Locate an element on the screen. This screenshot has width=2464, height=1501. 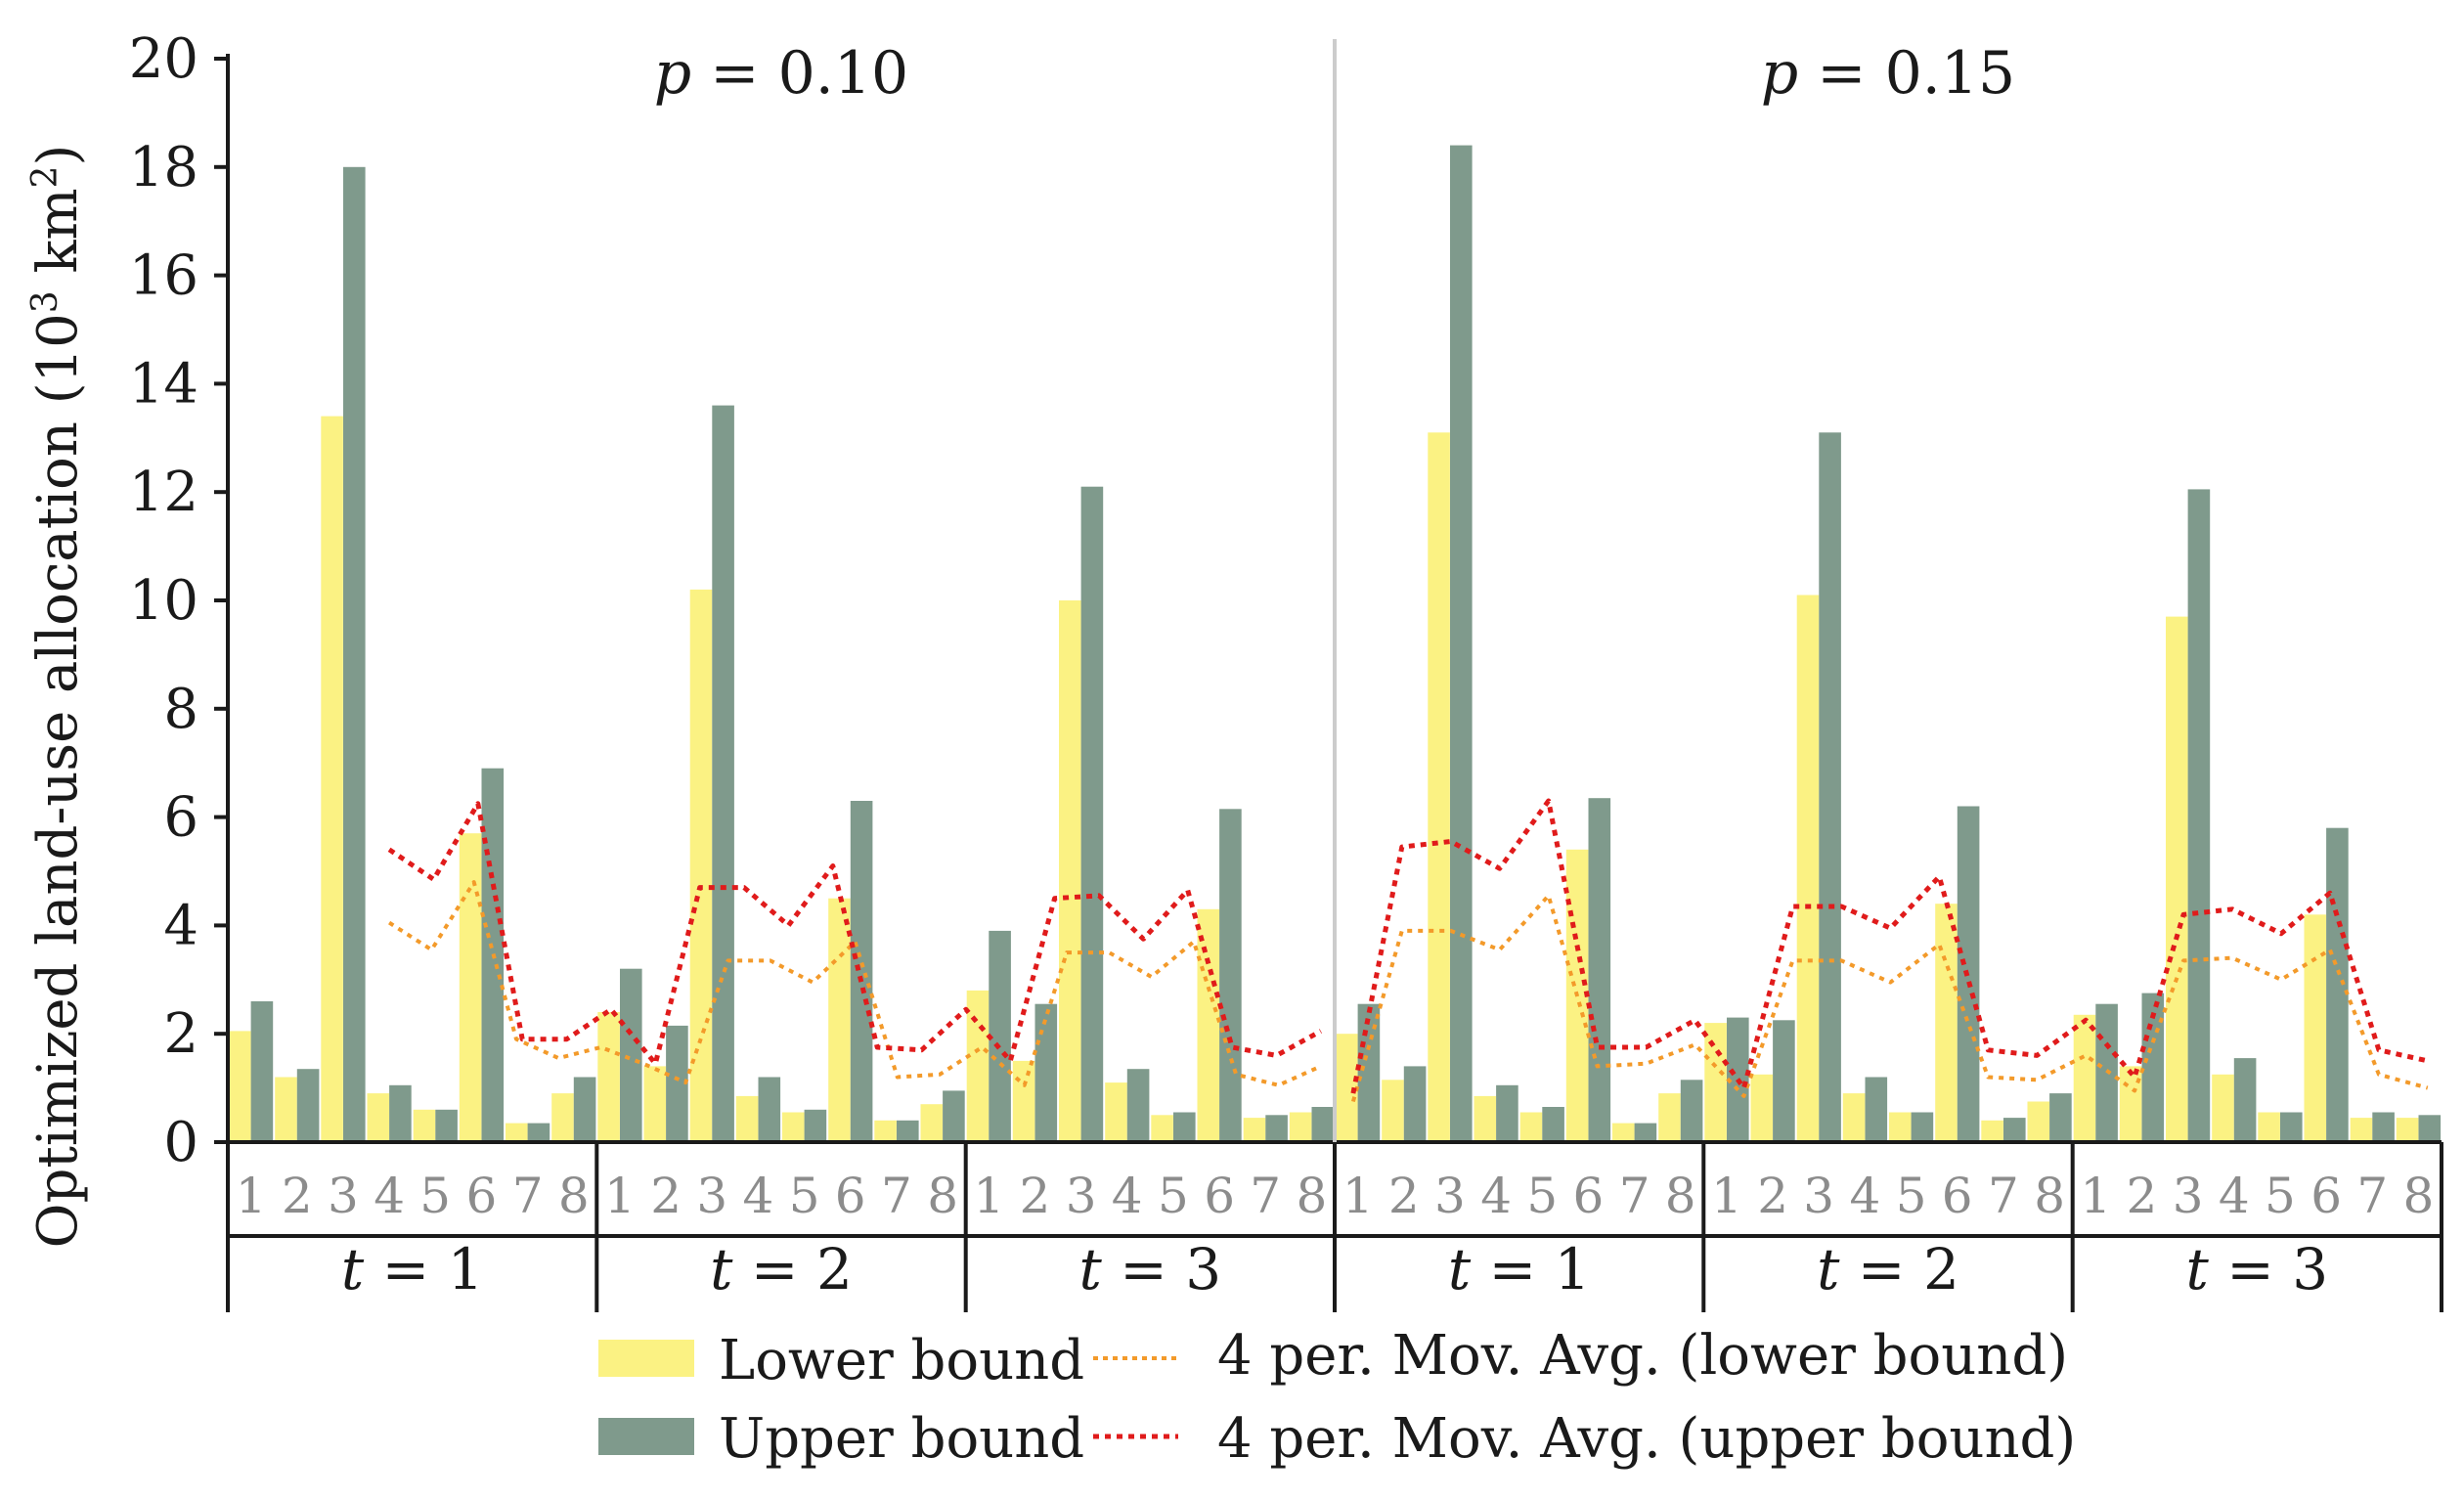
category-label-p2-t2-1: 1 is located at coordinates (1726, 1196).